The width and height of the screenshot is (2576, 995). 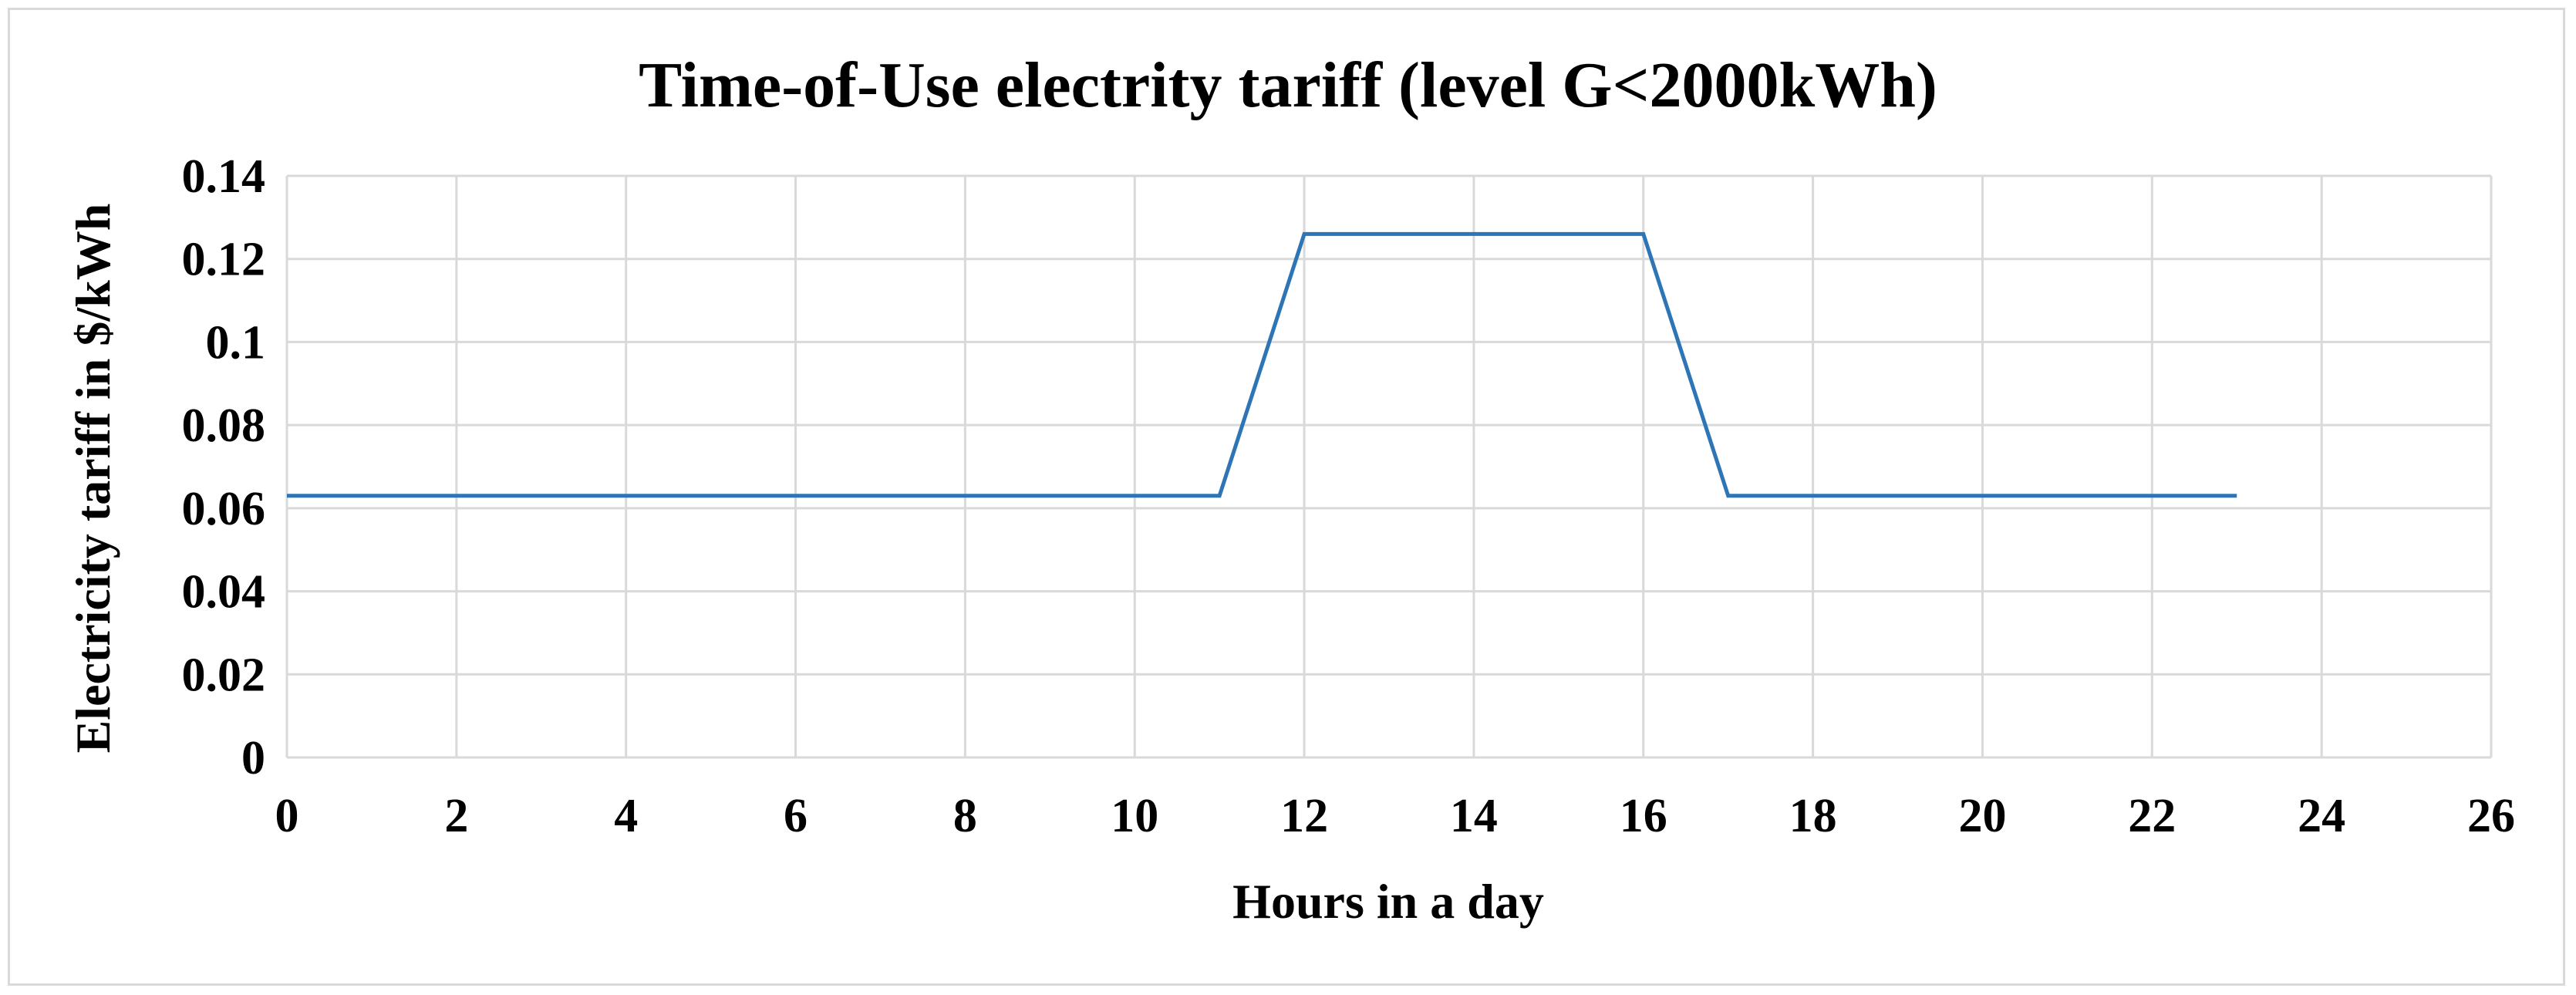 What do you see at coordinates (1643, 816) in the screenshot?
I see `x-tick-label: 16` at bounding box center [1643, 816].